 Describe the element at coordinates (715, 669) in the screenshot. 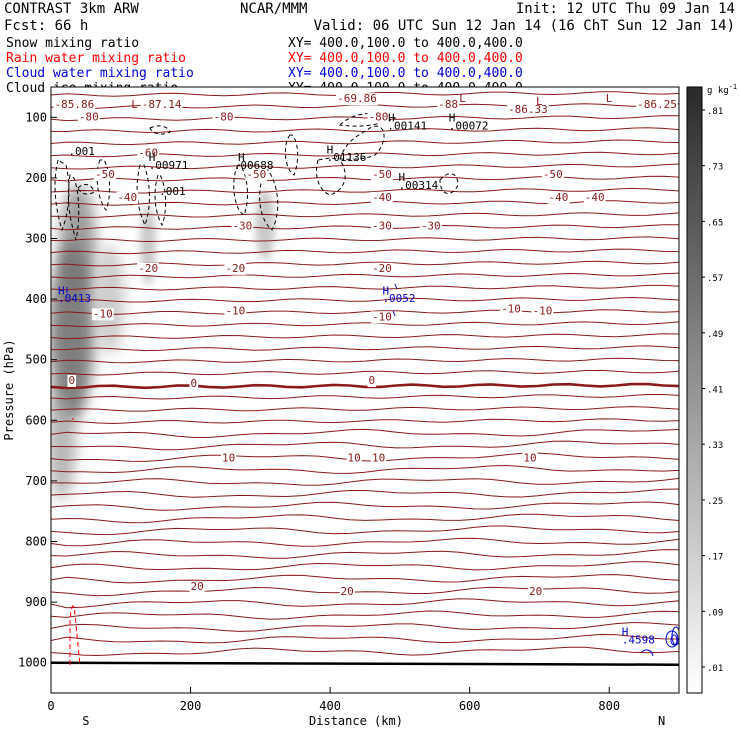

I see `colorbar-tick-label: .01` at that location.